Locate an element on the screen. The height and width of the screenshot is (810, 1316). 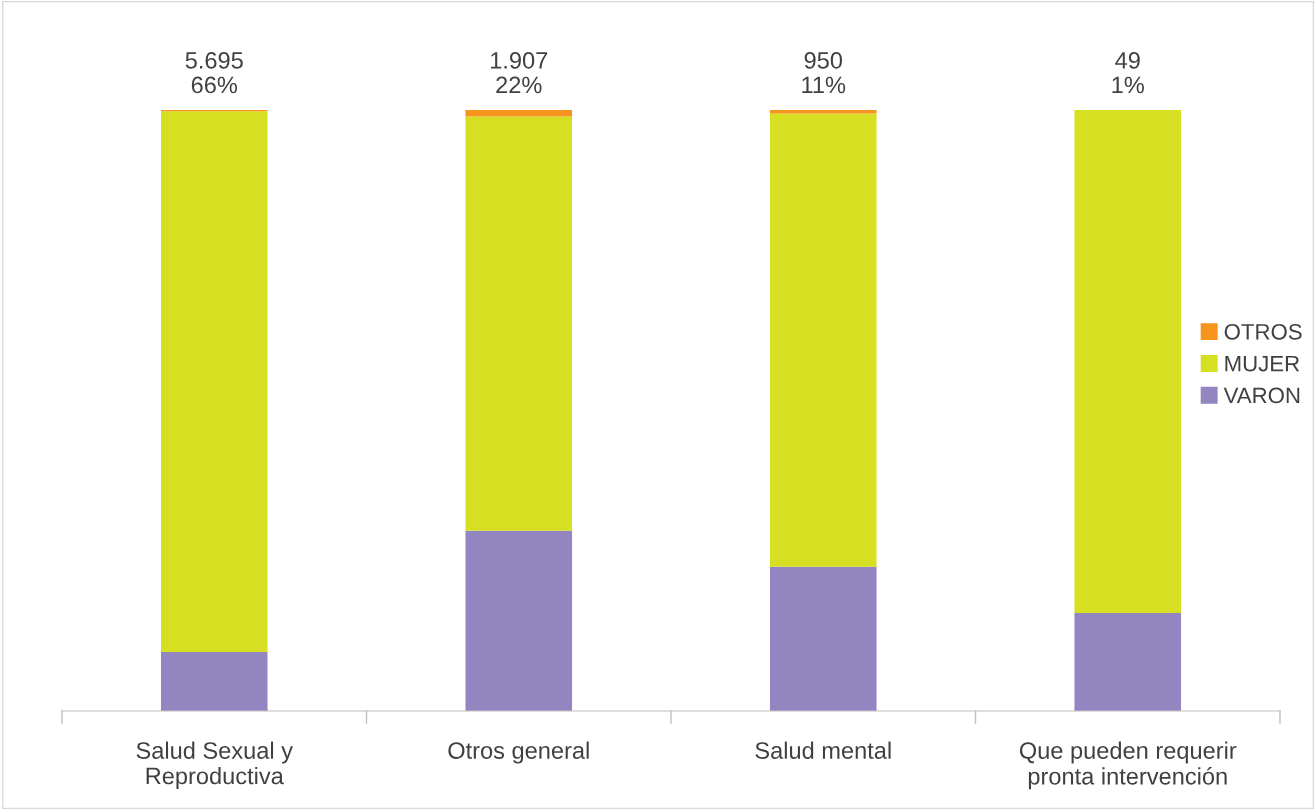
x-tick-label: Salud mental is located at coordinates (823, 750).